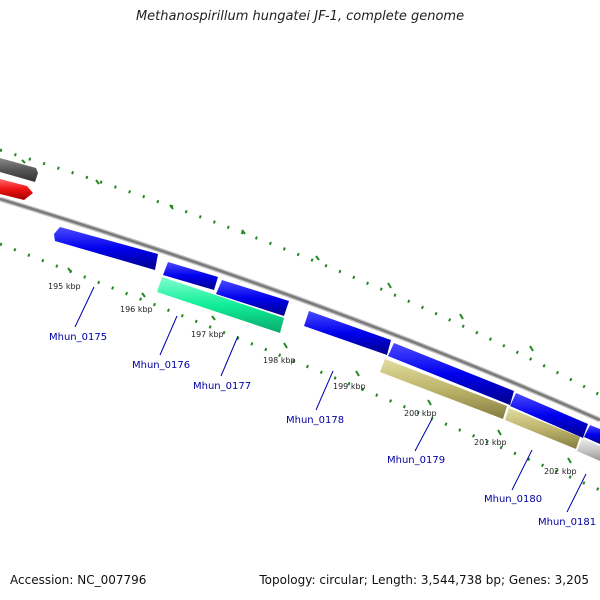 This screenshot has height=600, width=600. Describe the element at coordinates (64, 286) in the screenshot. I see `scale-label-195: 195 kbp` at that location.